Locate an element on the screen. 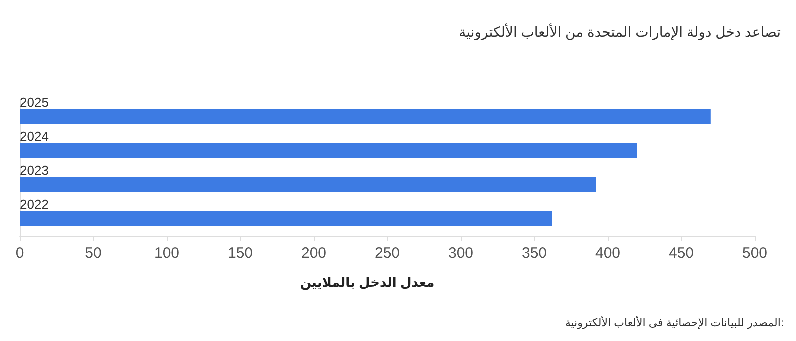 The width and height of the screenshot is (796, 341). x-tick-label: 500 is located at coordinates (755, 253).